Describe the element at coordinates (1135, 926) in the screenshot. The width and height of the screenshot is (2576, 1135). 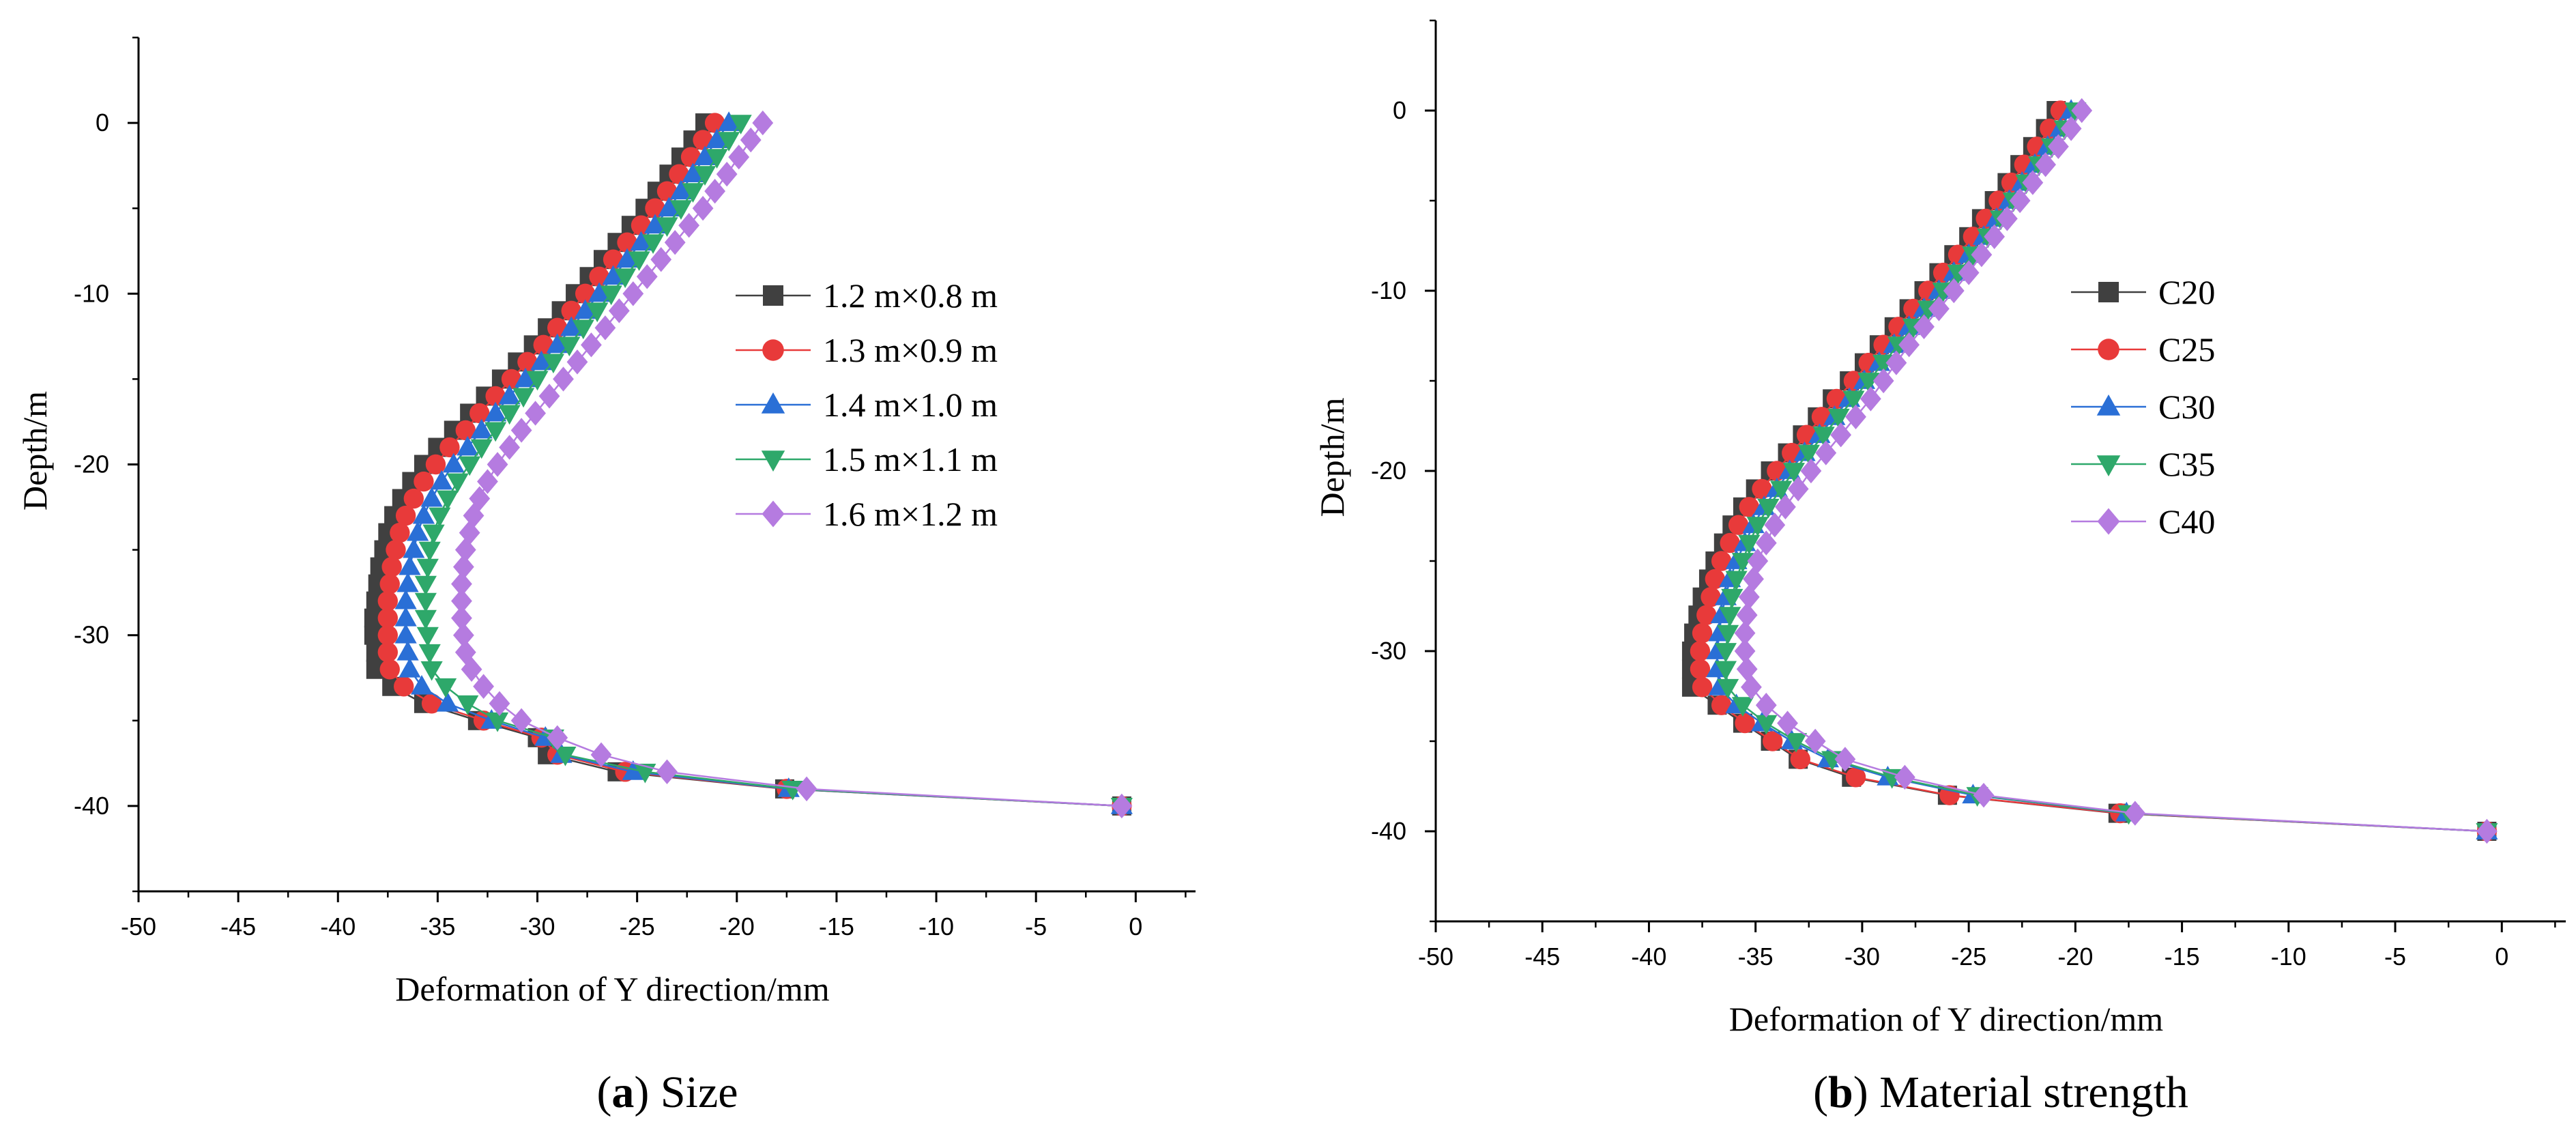
I see `x-tick-label: 0` at that location.